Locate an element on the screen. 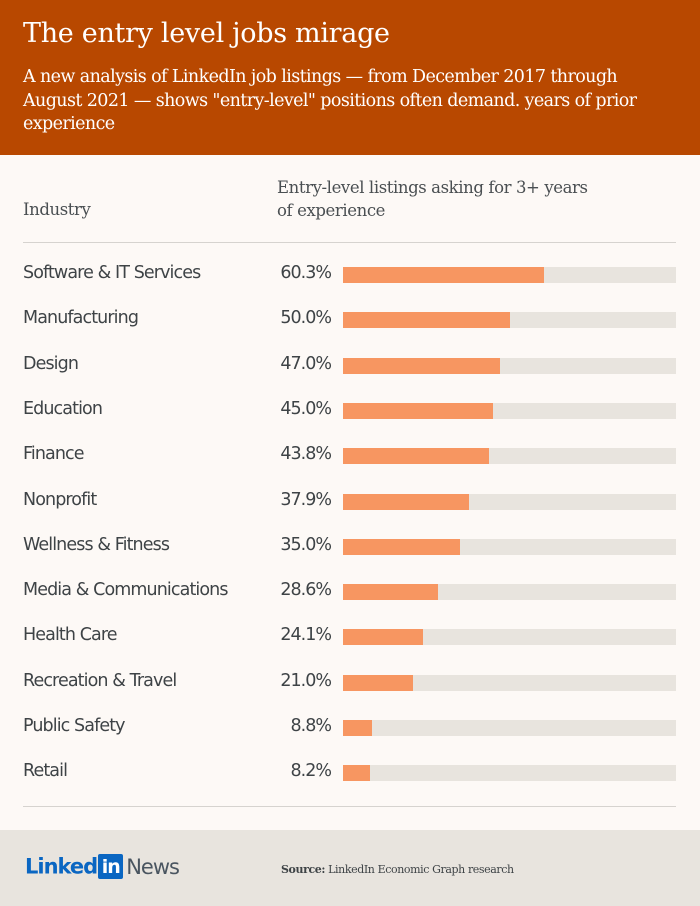 This screenshot has width=700, height=906. logo-news-text: News is located at coordinates (153, 866).